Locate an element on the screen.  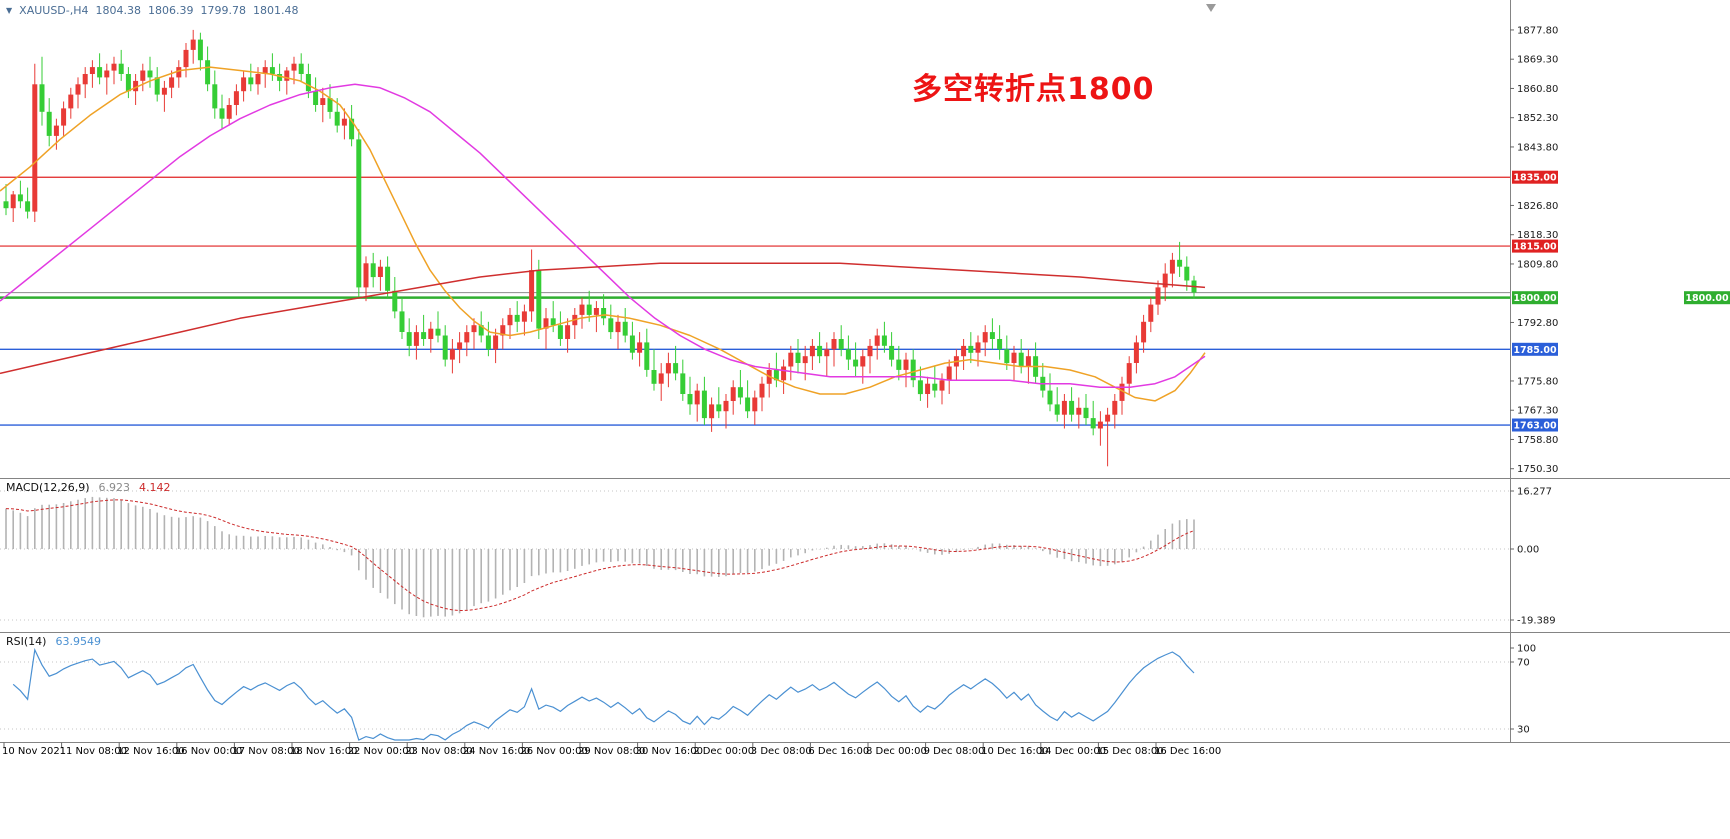
price-tag-label: 1800.00 is located at coordinates (1535, 298).